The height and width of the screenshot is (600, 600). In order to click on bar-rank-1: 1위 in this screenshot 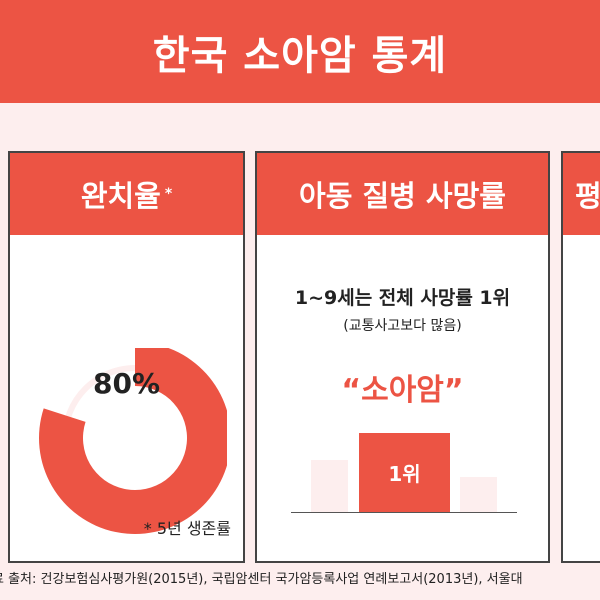, I will do `click(404, 472)`.